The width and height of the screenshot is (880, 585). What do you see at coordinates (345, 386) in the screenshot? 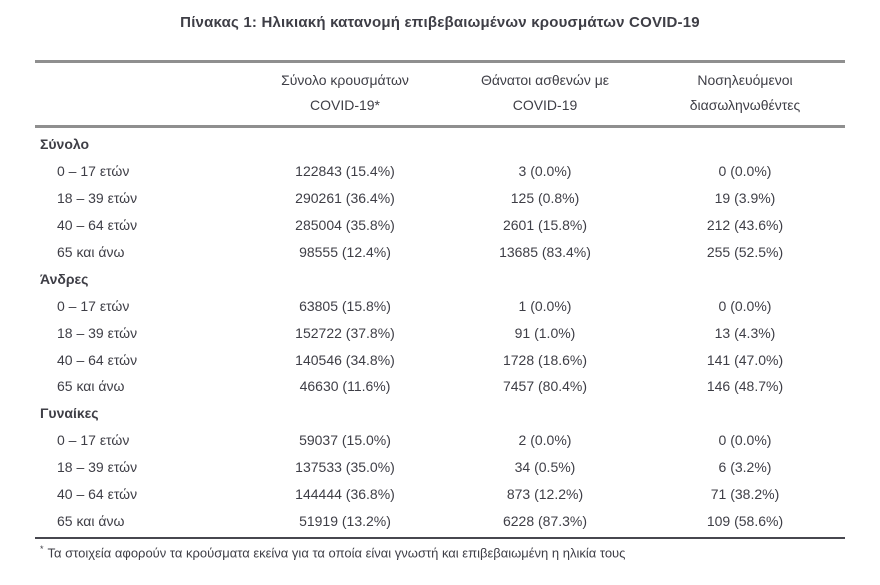
I see `cases-value: 46630 (11.6%)` at bounding box center [345, 386].